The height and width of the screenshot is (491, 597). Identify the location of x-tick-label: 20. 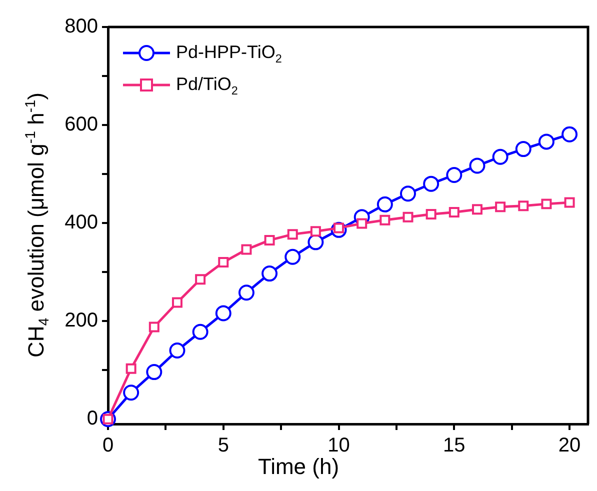
(569, 445).